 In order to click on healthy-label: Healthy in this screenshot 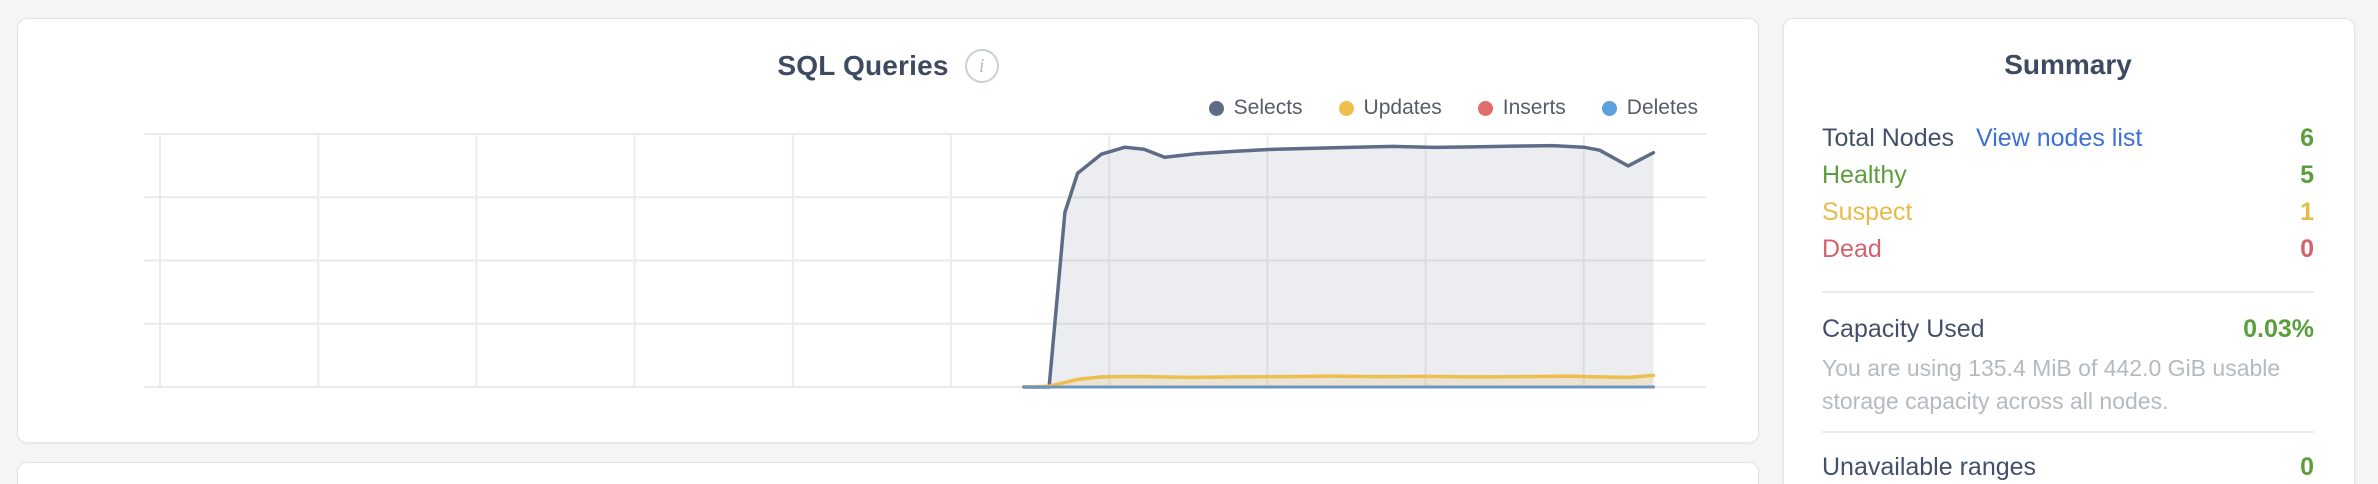, I will do `click(1864, 175)`.